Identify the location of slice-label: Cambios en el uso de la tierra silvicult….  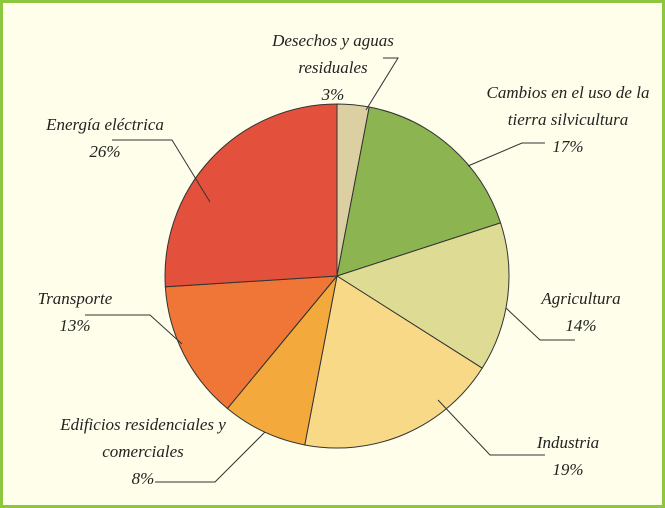
(568, 119).